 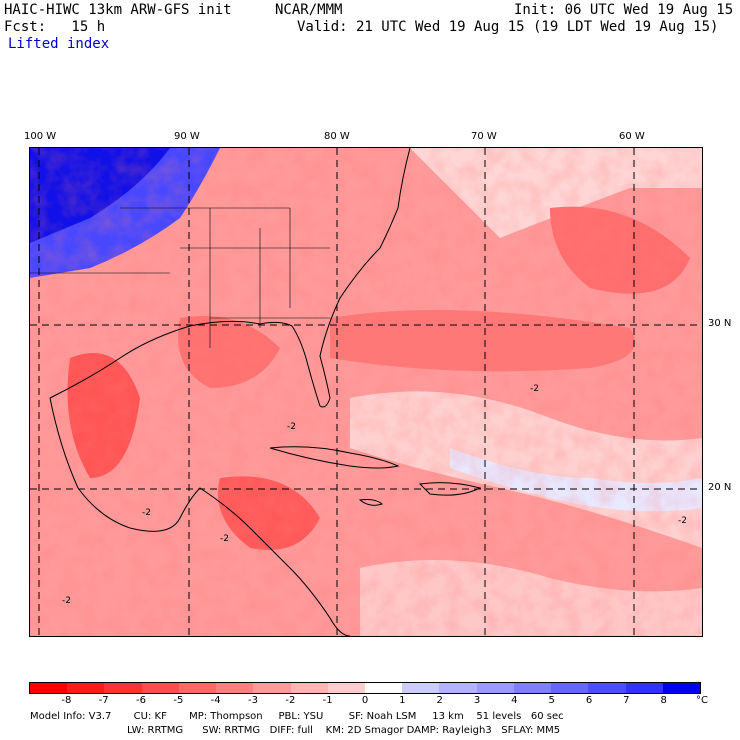 I want to click on lon-label-90w: 90 W, so click(x=187, y=136).